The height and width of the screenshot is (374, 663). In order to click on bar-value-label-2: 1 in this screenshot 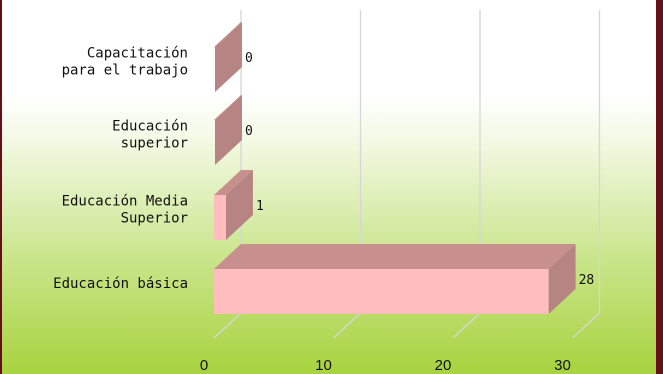, I will do `click(260, 206)`.